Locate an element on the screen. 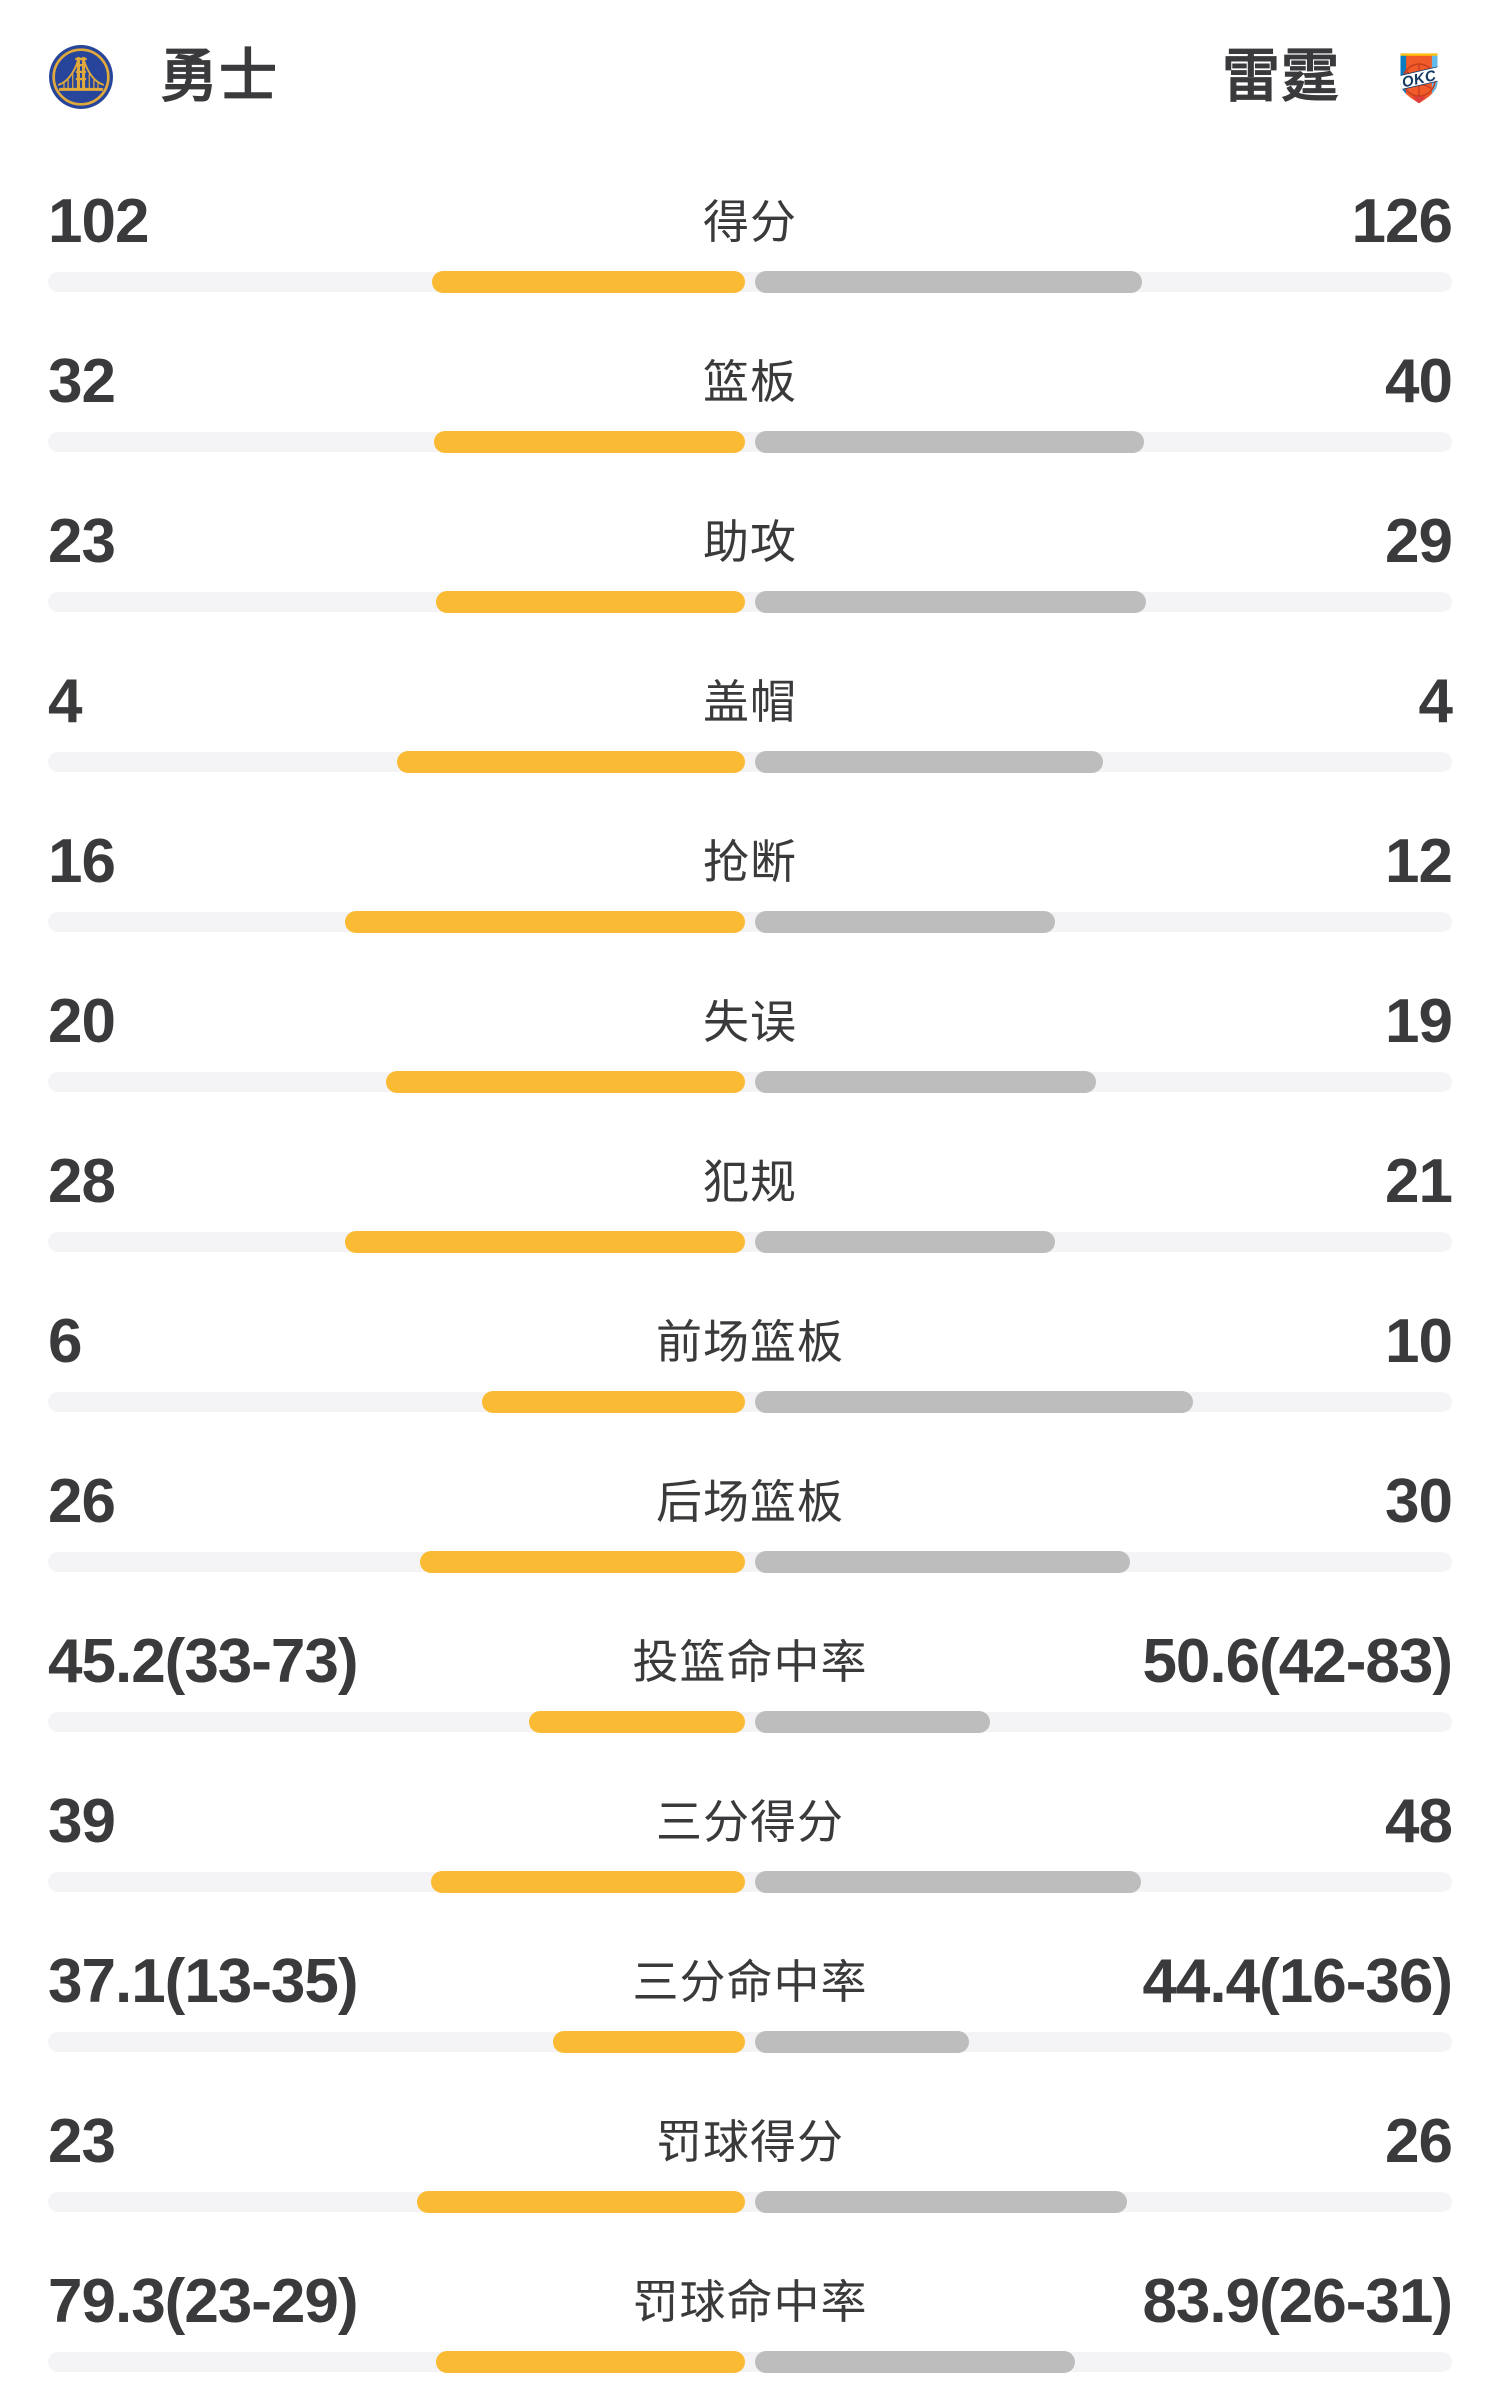 Image resolution: width=1500 pixels, height=2400 pixels. stat-label: 前场篮板 is located at coordinates (750, 1342).